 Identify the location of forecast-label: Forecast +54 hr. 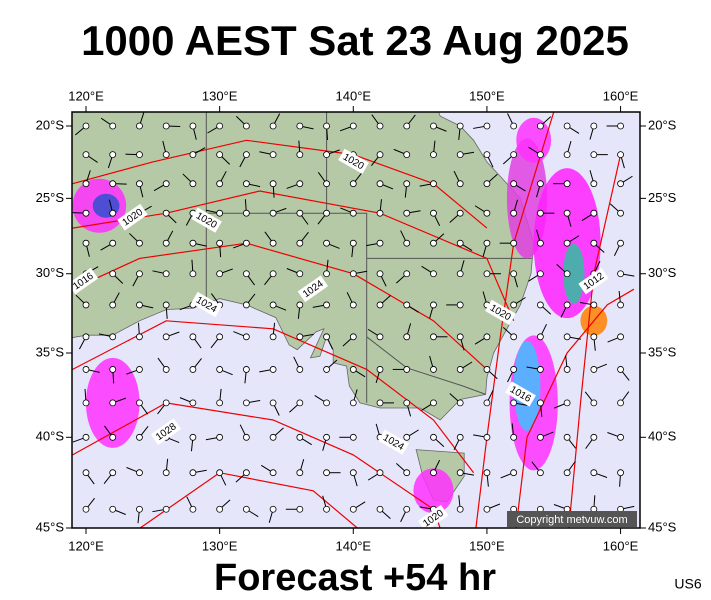
(355, 578).